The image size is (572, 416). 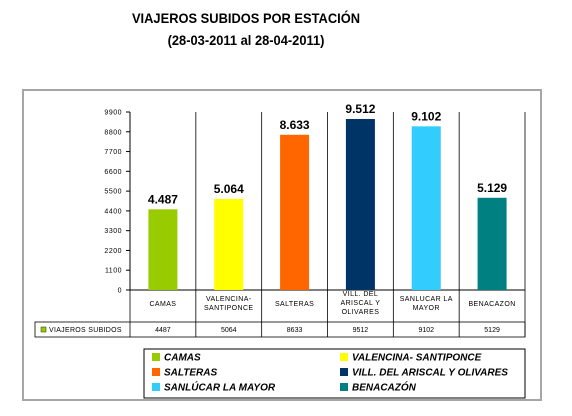 What do you see at coordinates (492, 330) in the screenshot?
I see `data-table-cell: 5129` at bounding box center [492, 330].